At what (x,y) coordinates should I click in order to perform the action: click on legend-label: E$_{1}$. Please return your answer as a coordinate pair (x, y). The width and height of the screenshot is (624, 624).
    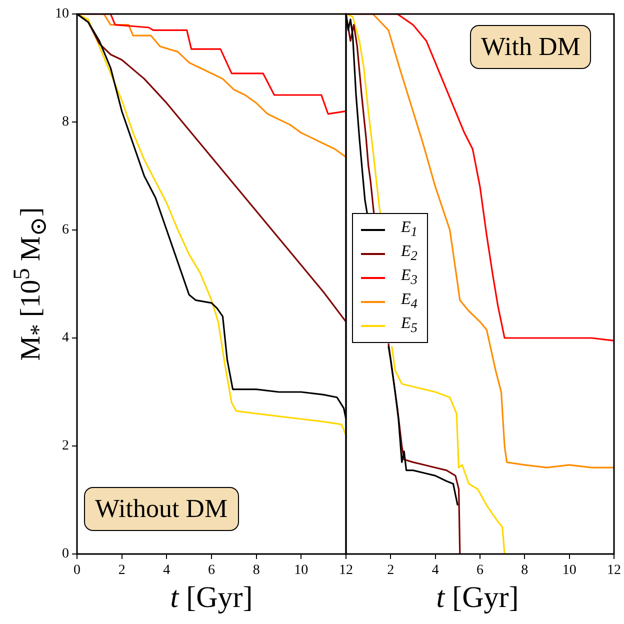
    Looking at the image, I should click on (409, 230).